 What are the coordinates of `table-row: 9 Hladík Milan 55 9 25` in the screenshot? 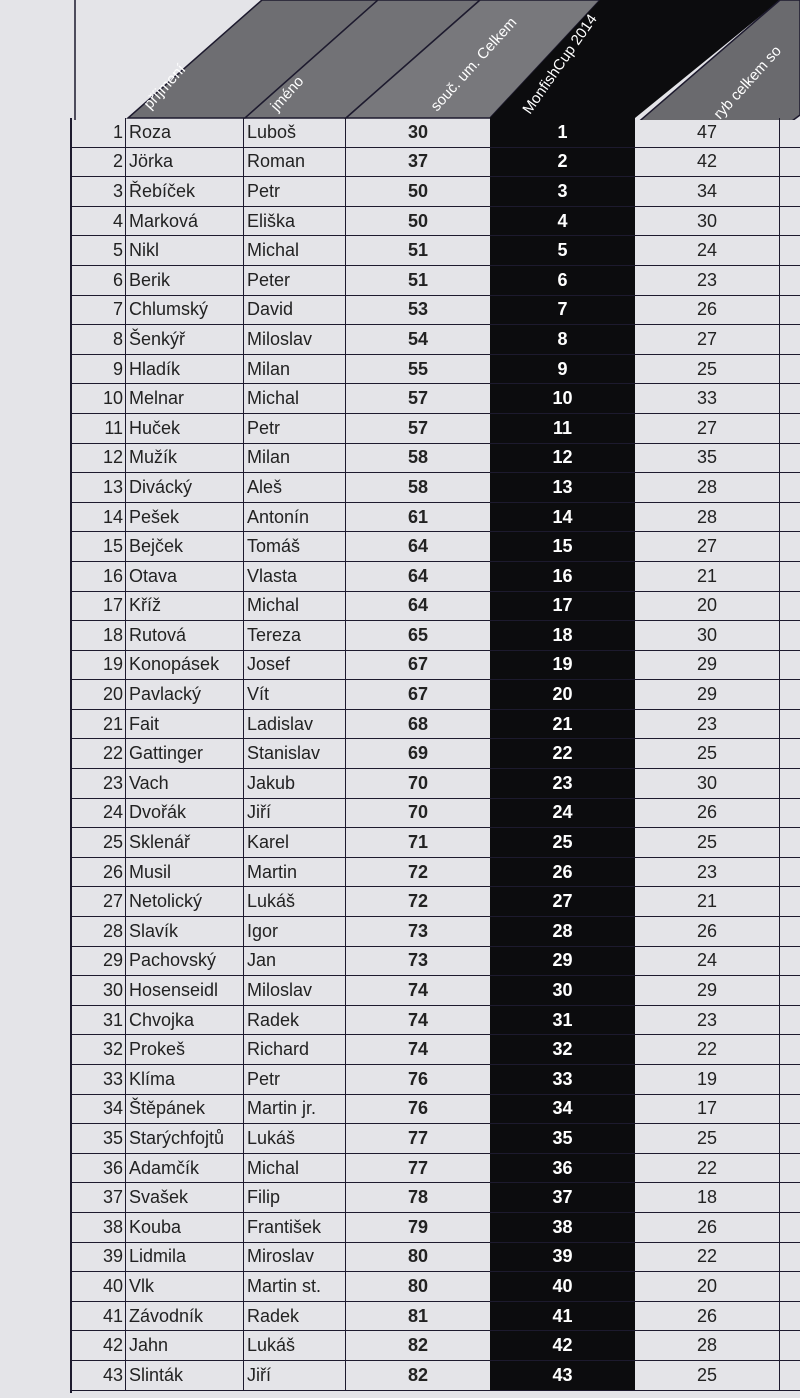 It's located at (435, 369).